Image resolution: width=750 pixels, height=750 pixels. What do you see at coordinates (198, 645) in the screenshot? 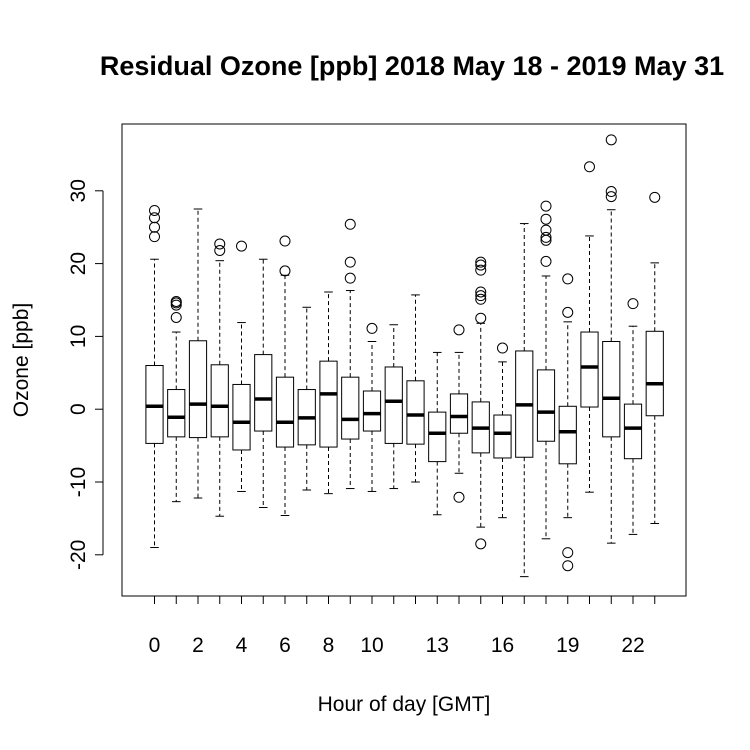
I see `x-tick-label: 2` at bounding box center [198, 645].